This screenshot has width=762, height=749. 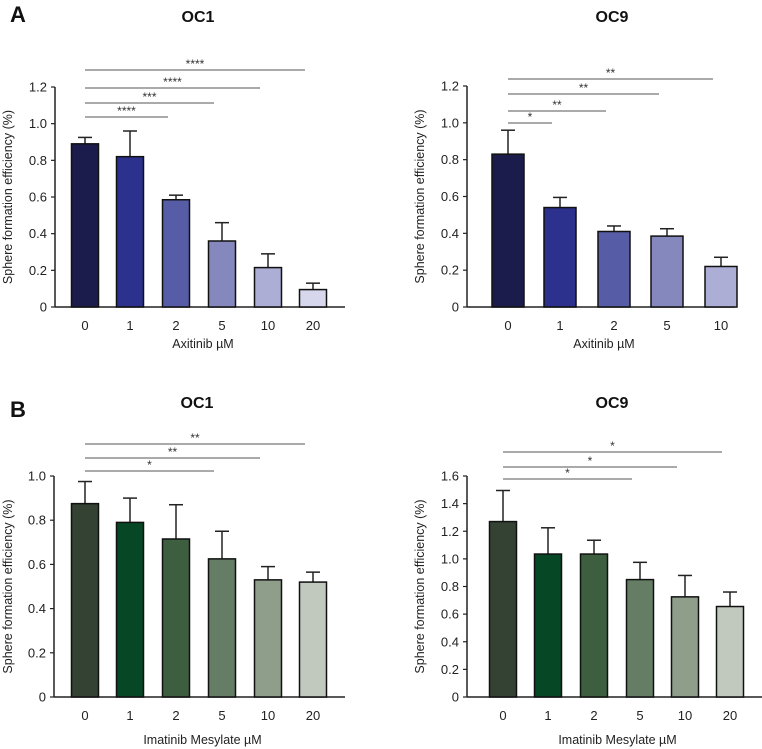 What do you see at coordinates (18, 14) in the screenshot?
I see `panel-label: A` at bounding box center [18, 14].